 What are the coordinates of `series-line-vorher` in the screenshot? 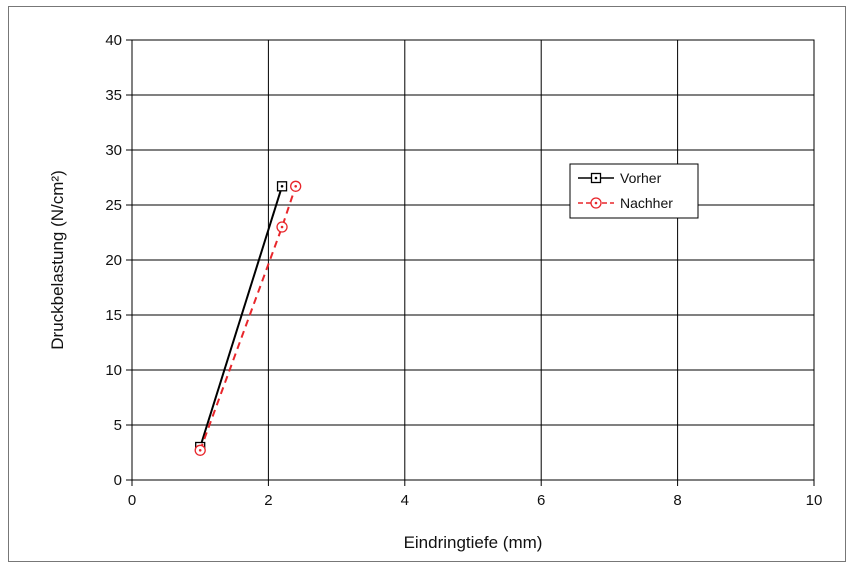 It's located at (241, 317).